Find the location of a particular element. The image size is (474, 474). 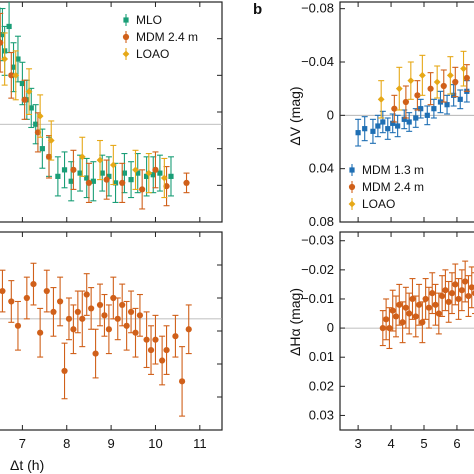

x-tick-label: 3 is located at coordinates (358, 443).